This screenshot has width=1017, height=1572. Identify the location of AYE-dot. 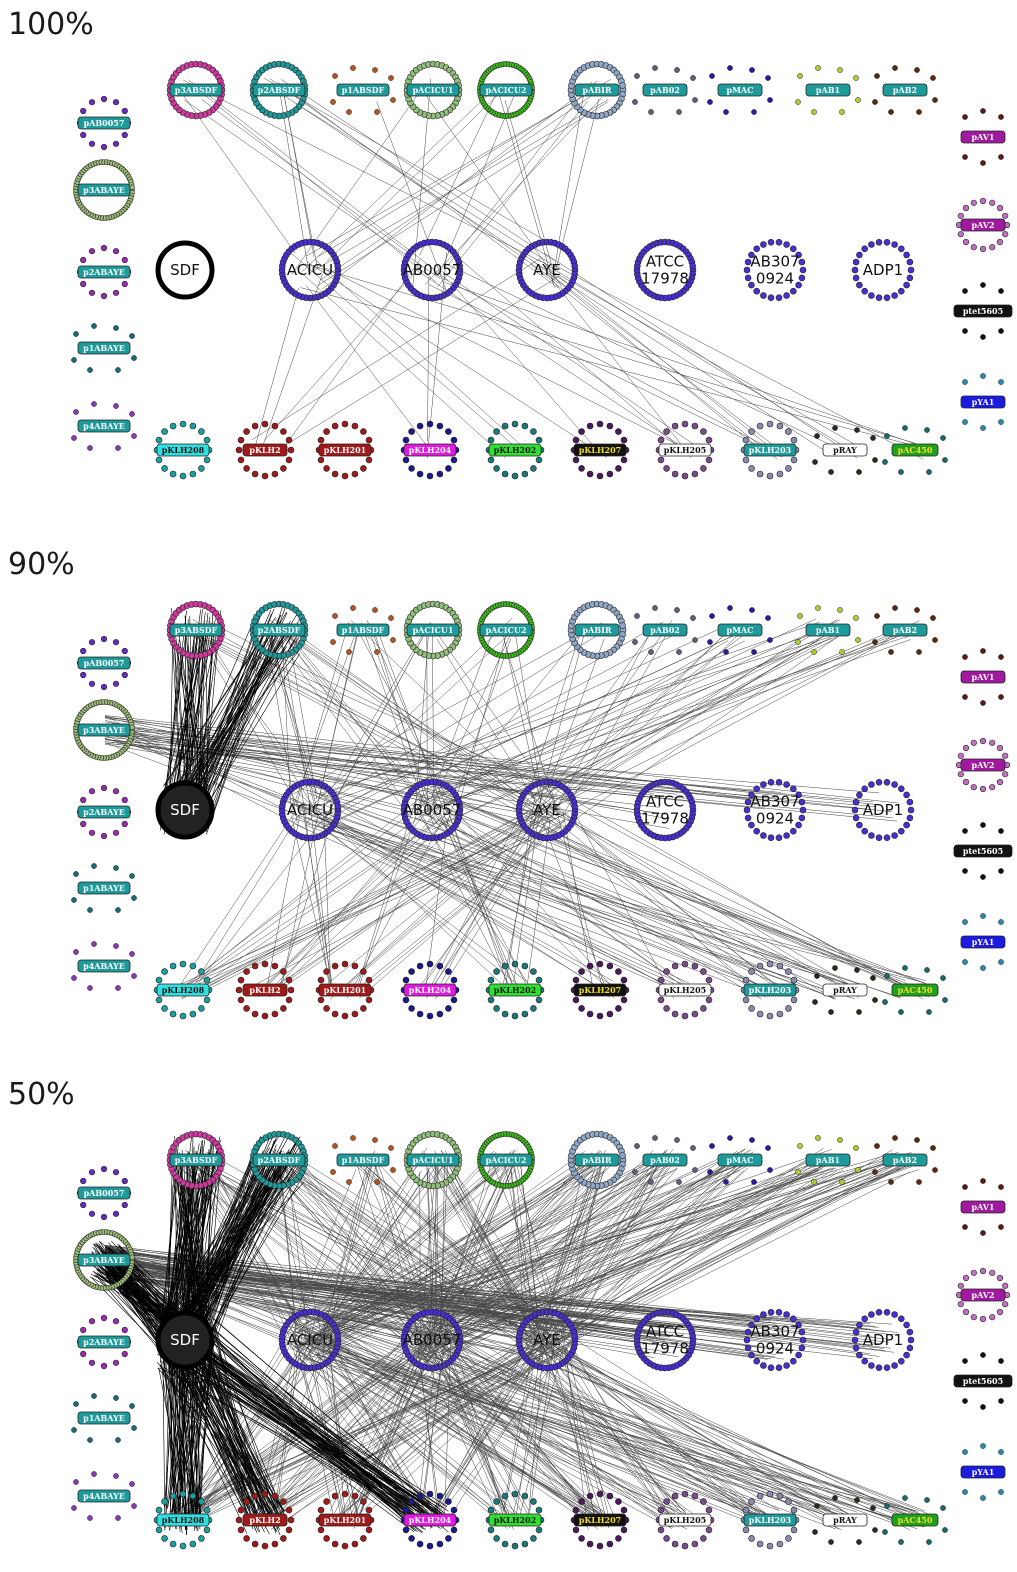
(575, 806).